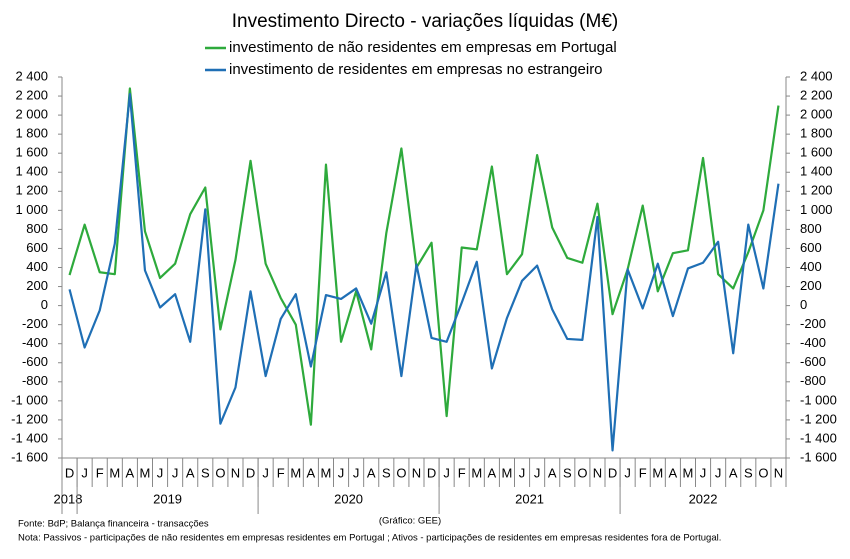 The width and height of the screenshot is (850, 559). Describe the element at coordinates (816, 190) in the screenshot. I see `y2-tick-label: 1 200` at that location.